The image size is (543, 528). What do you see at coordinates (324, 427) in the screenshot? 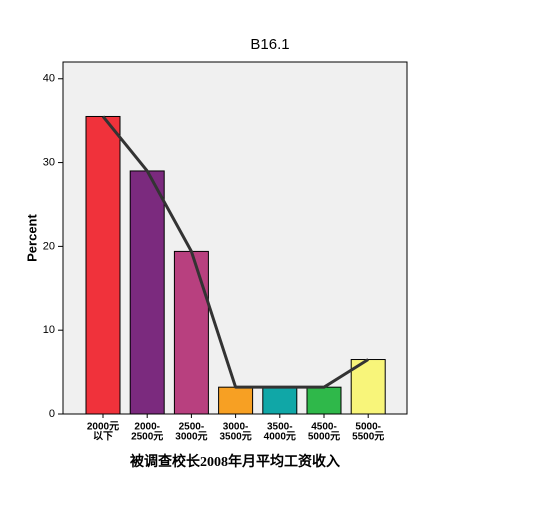
I see `x-tick-label: 4500-` at bounding box center [324, 427].